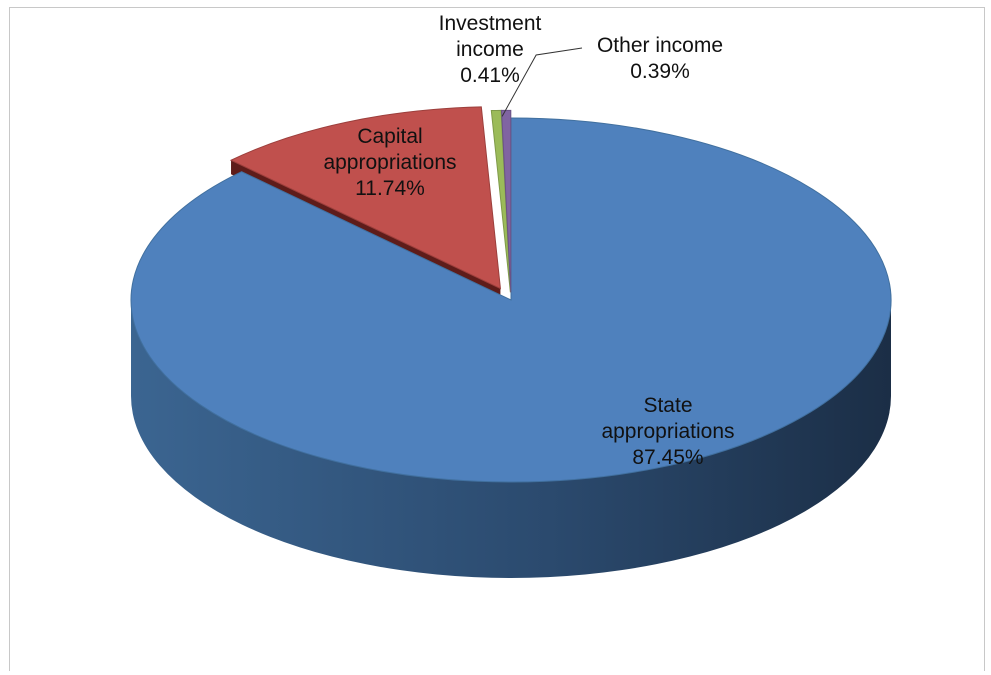  Describe the element at coordinates (490, 49) in the screenshot. I see `slice-label-2-line-1: income` at that location.